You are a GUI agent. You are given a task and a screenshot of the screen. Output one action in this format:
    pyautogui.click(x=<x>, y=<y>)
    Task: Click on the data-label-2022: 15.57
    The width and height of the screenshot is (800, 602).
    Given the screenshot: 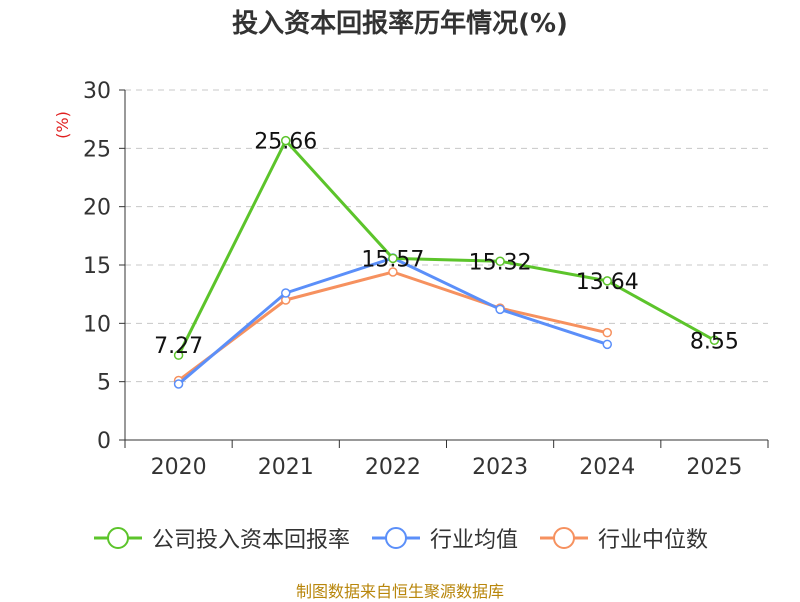 What is the action you would take?
    pyautogui.click(x=392, y=259)
    